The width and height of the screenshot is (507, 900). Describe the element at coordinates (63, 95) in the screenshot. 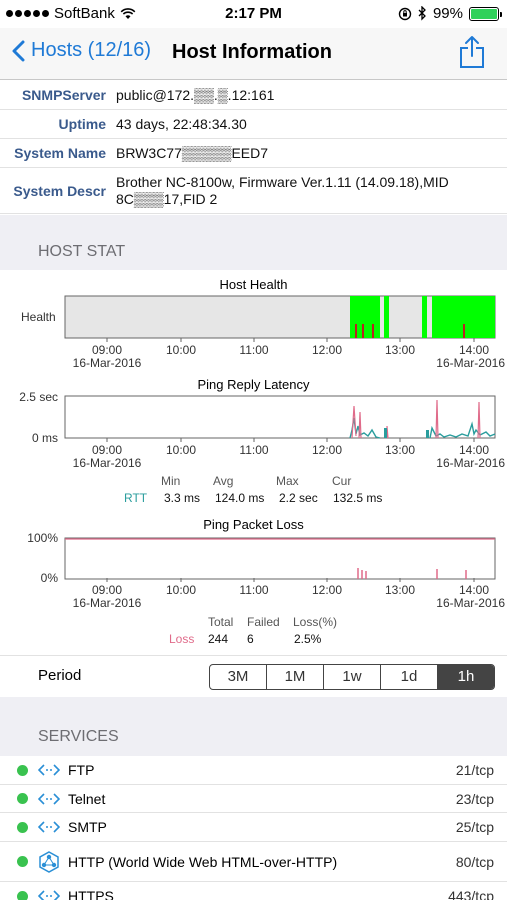

I see `info-label: SNMPServer` at that location.